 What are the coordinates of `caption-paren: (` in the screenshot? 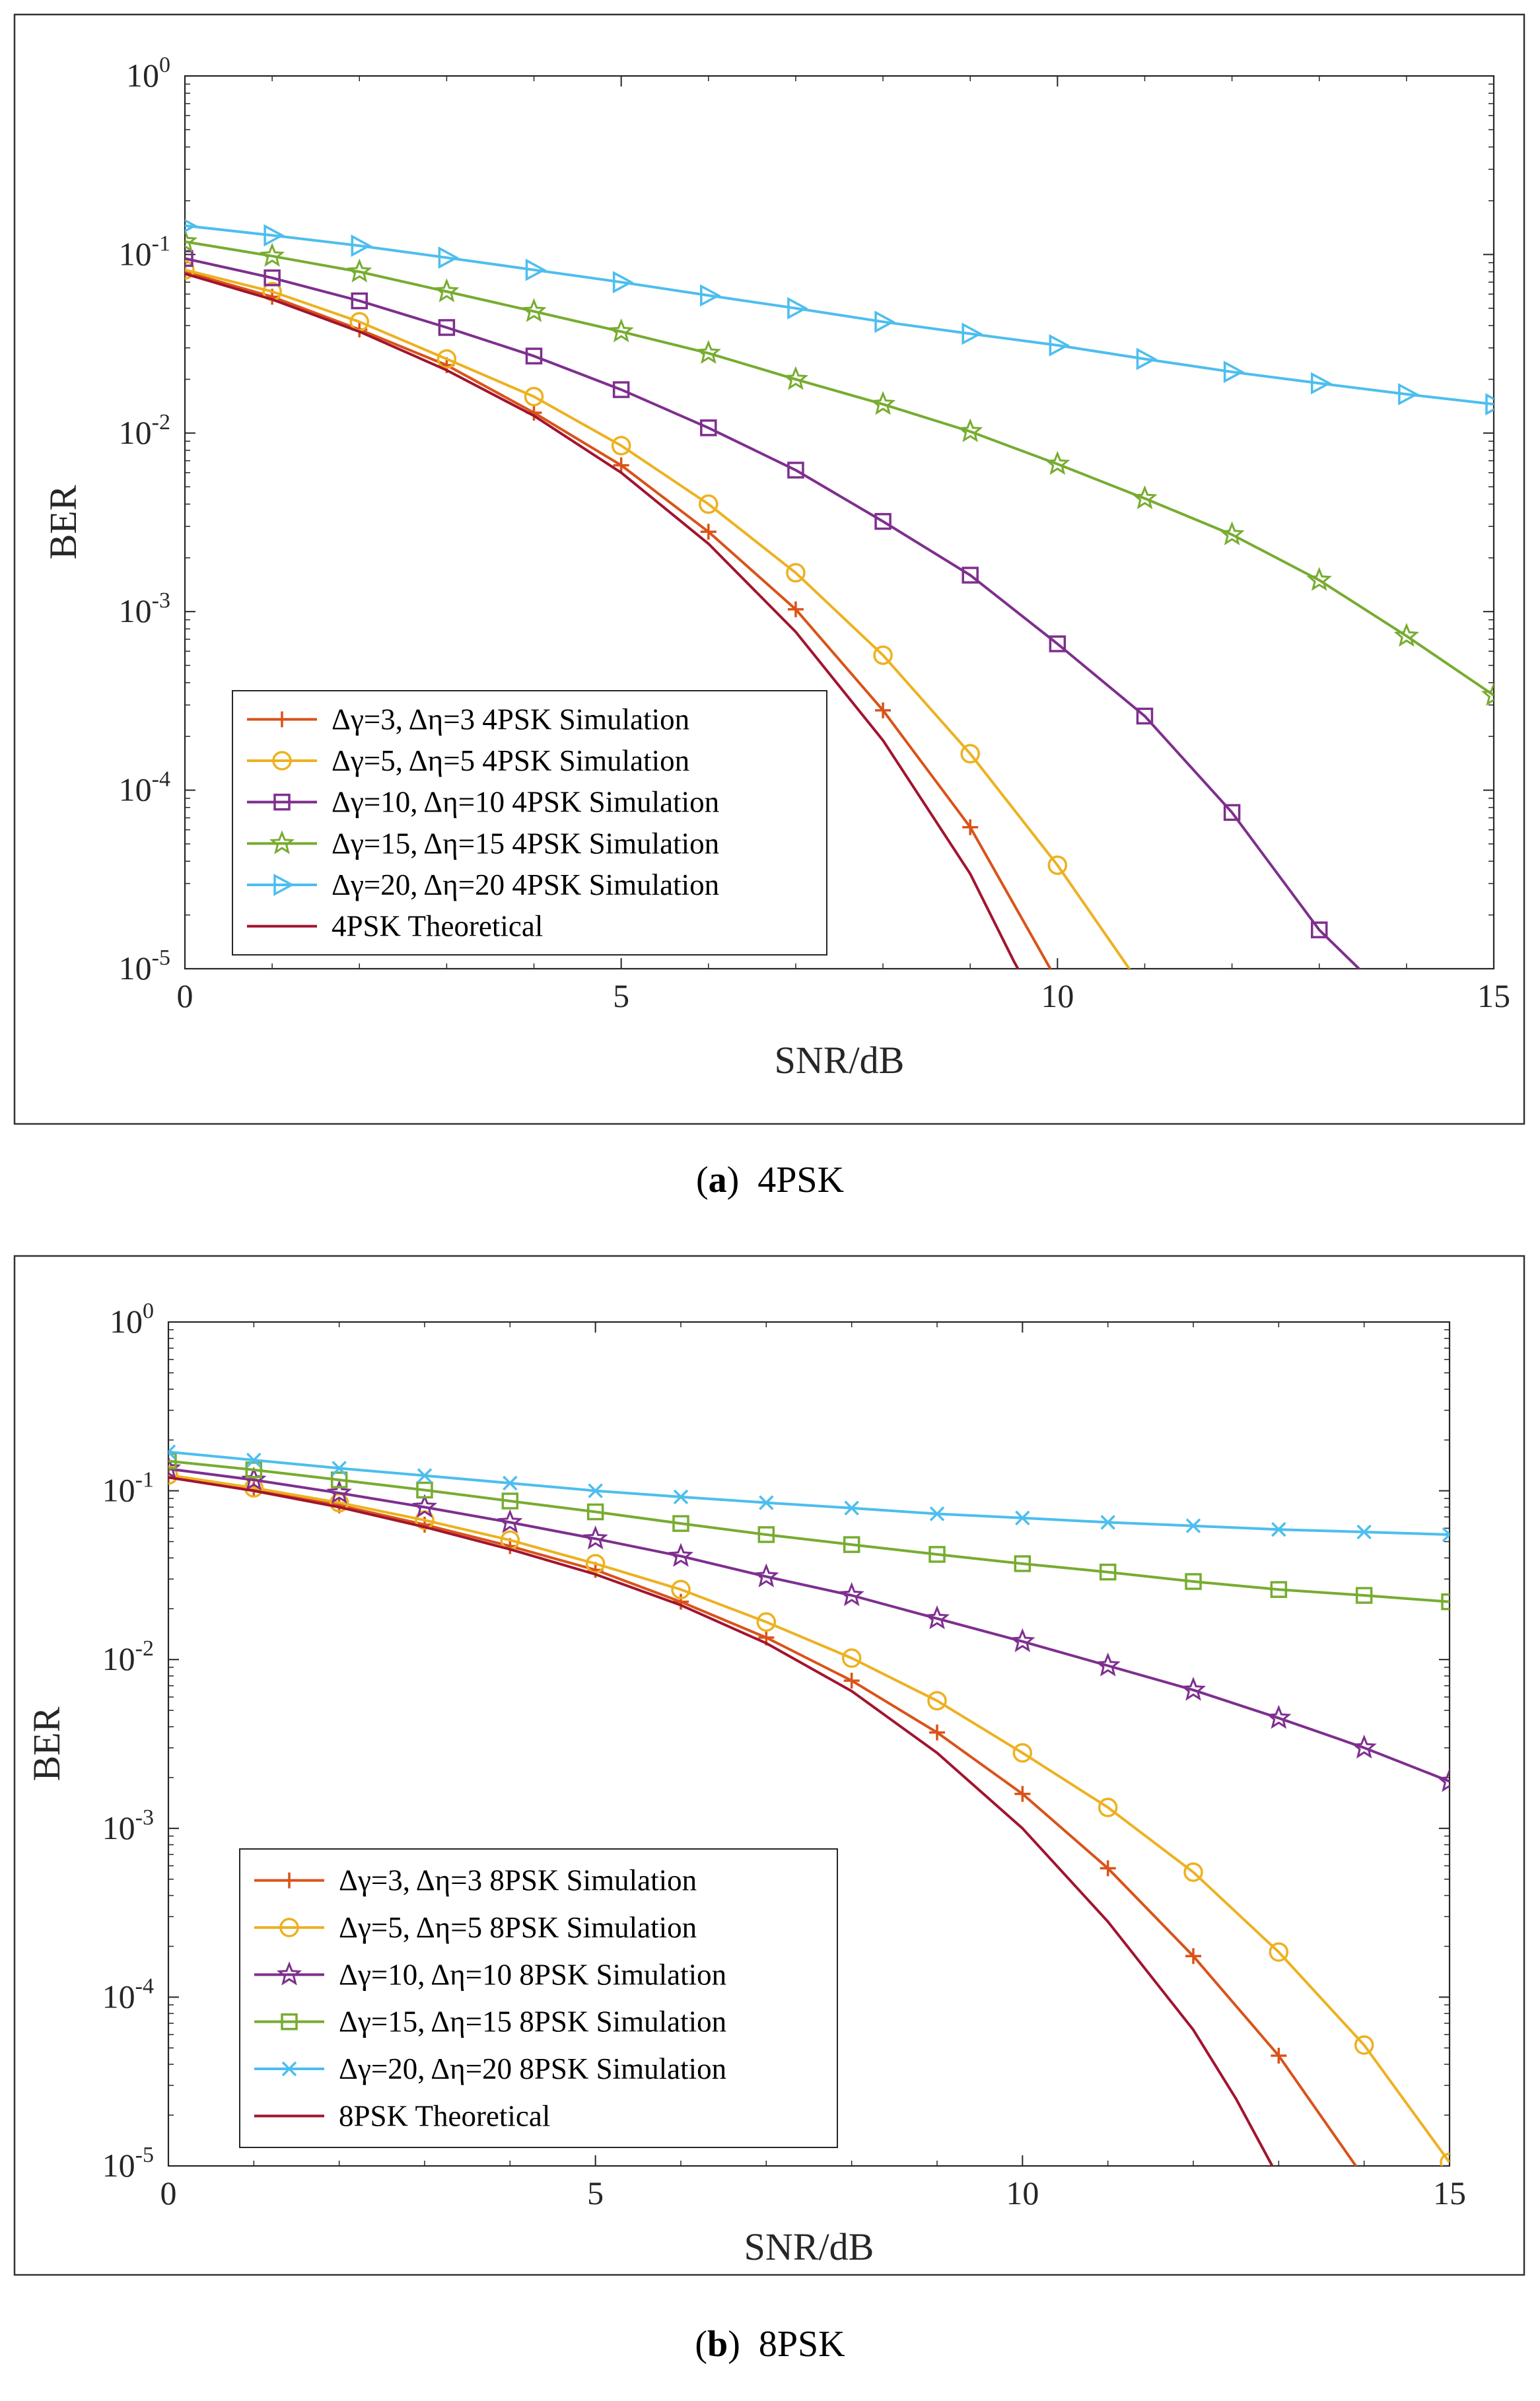 It's located at (702, 1180).